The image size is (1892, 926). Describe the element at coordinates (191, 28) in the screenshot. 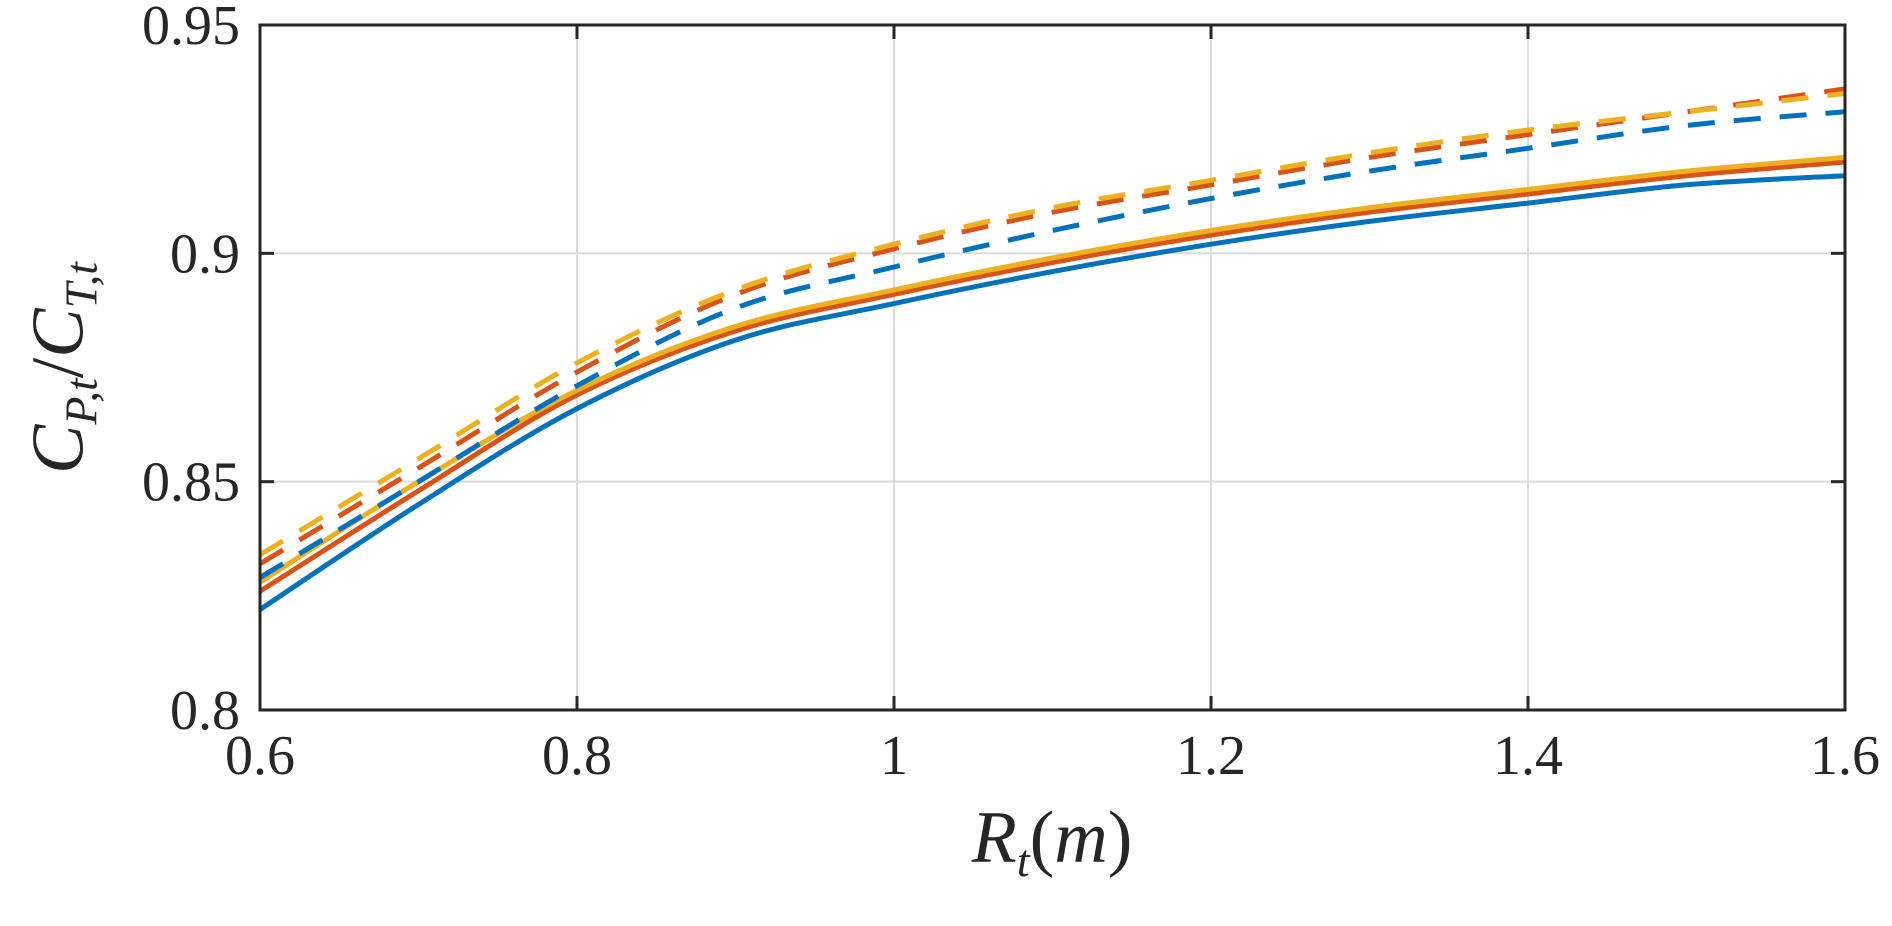

I see `y-tick-label: 0.95` at that location.